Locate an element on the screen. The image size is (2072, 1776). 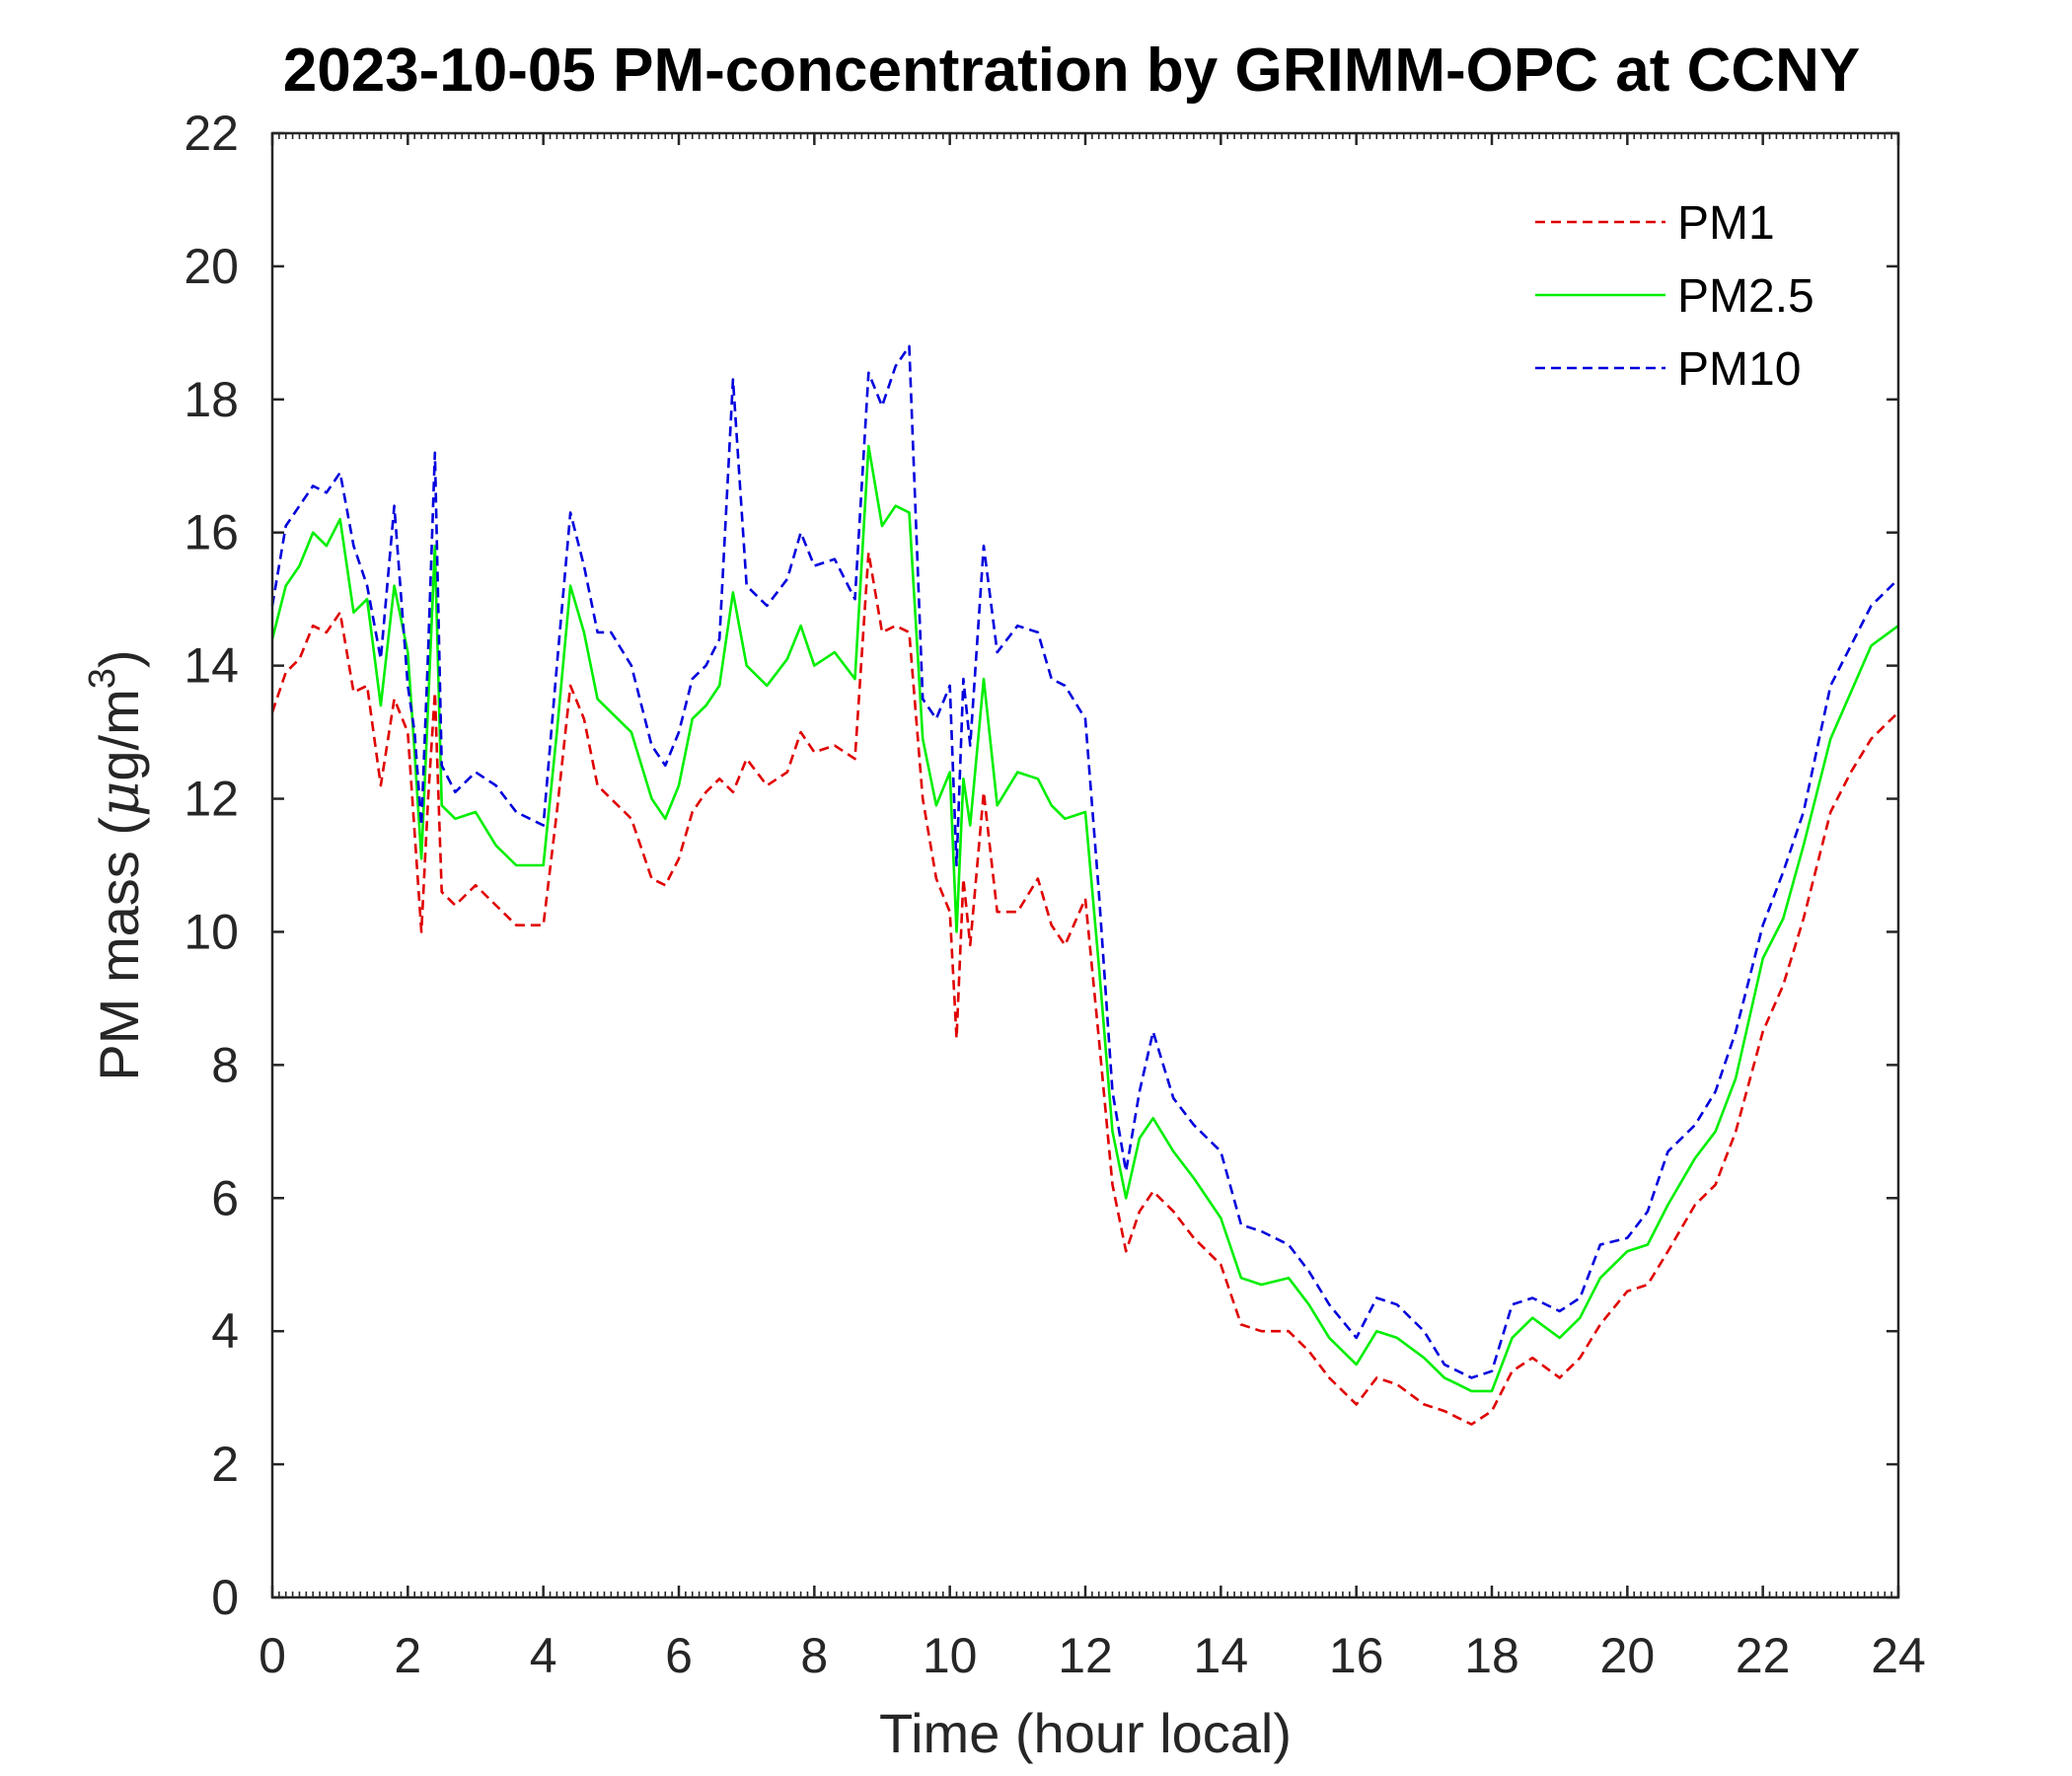
x-tick-labels: 0 2 4 6 8 10 12 14 16 18 20 22 24 is located at coordinates (1092, 1655).